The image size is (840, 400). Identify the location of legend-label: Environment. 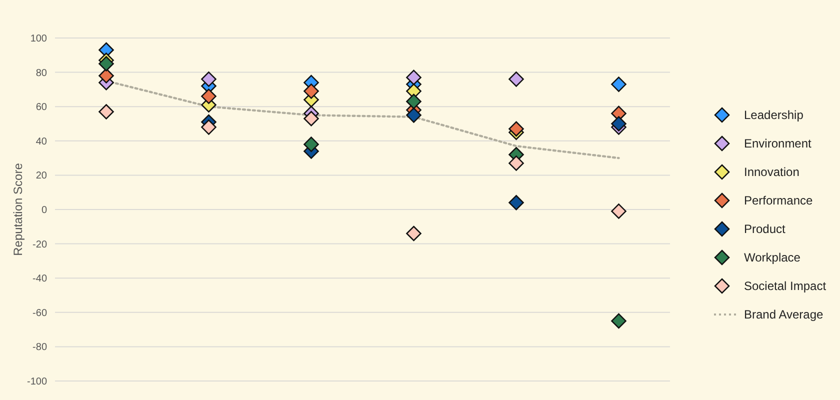
(778, 143).